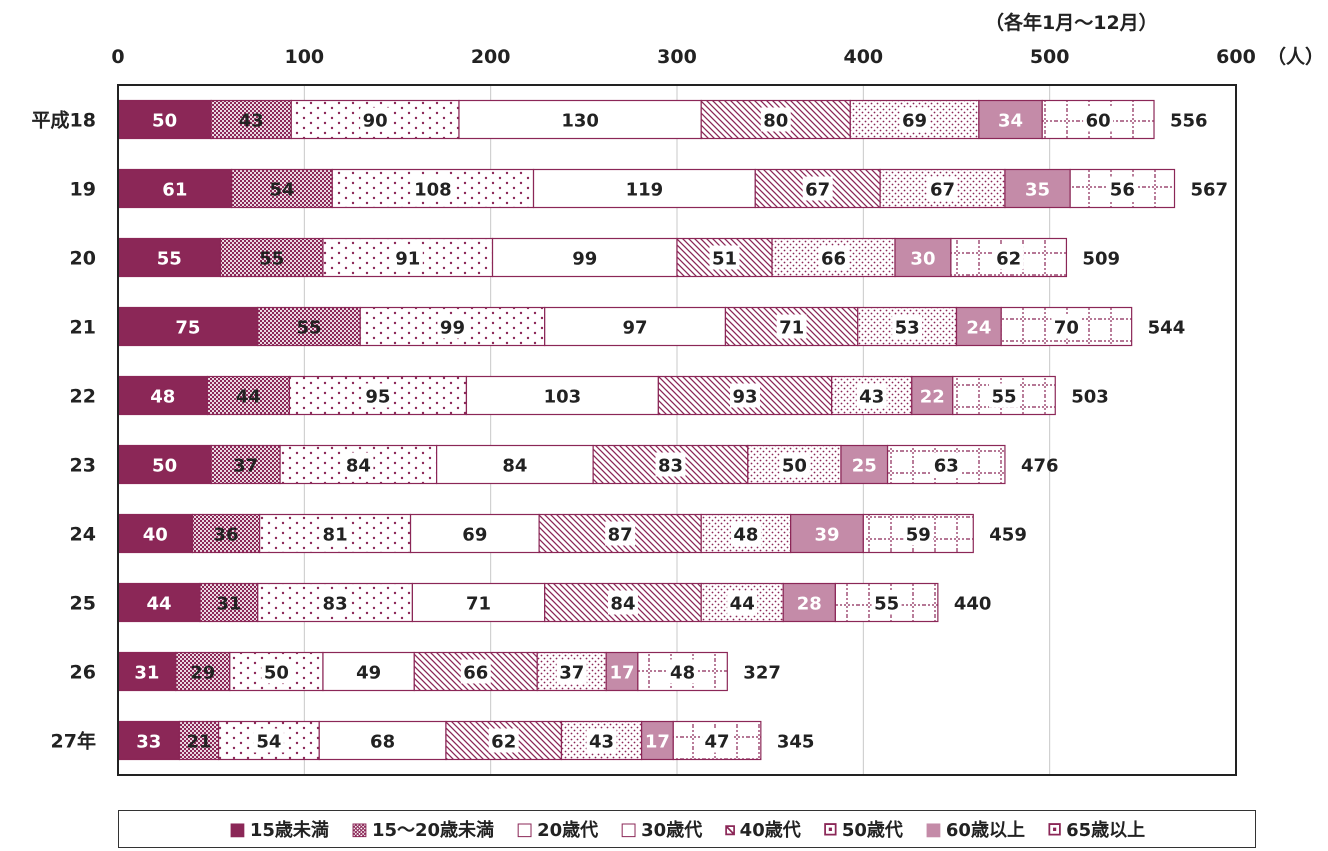 This screenshot has height=851, width=1328. Describe the element at coordinates (117, 57) in the screenshot. I see `x-tick-label: 0` at that location.